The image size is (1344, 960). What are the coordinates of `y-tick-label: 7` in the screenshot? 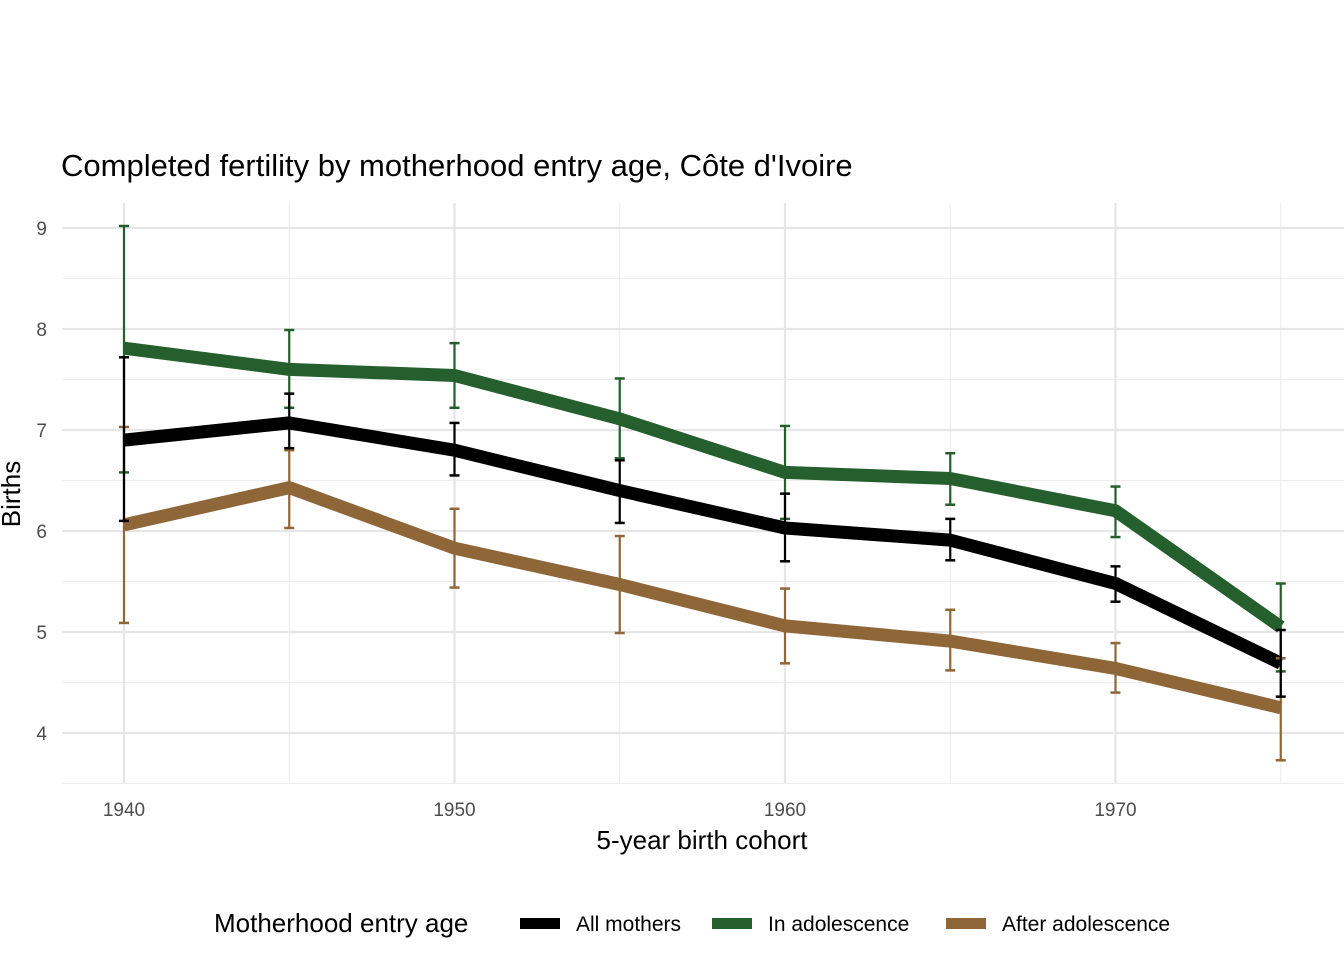 It's located at (41, 431).